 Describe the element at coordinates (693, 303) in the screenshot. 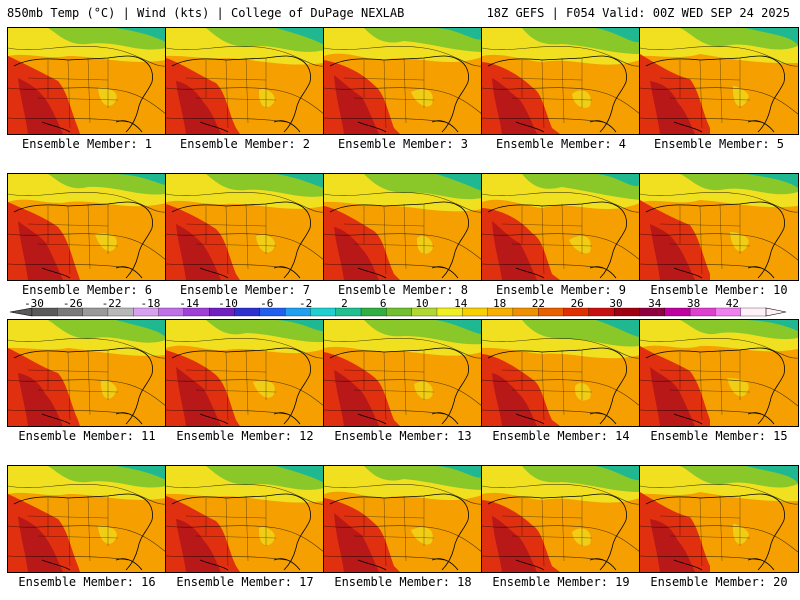

I see `colorbar-tick-label: 38` at that location.